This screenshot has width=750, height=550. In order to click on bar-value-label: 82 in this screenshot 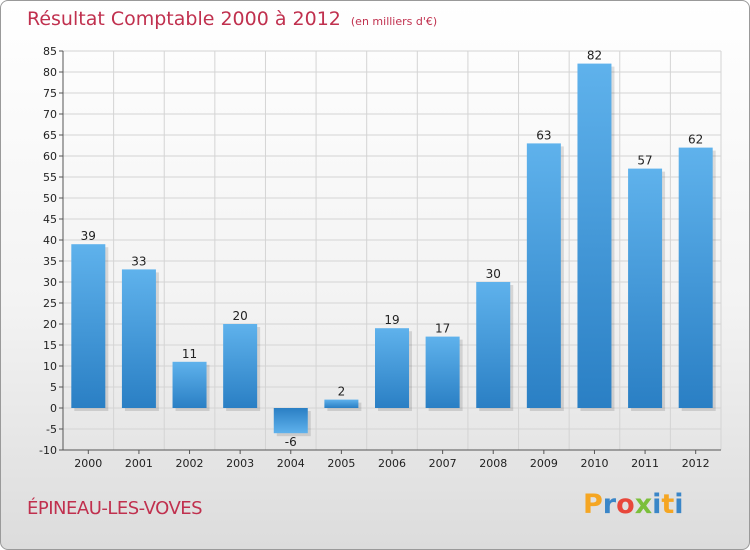, I will do `click(594, 56)`.